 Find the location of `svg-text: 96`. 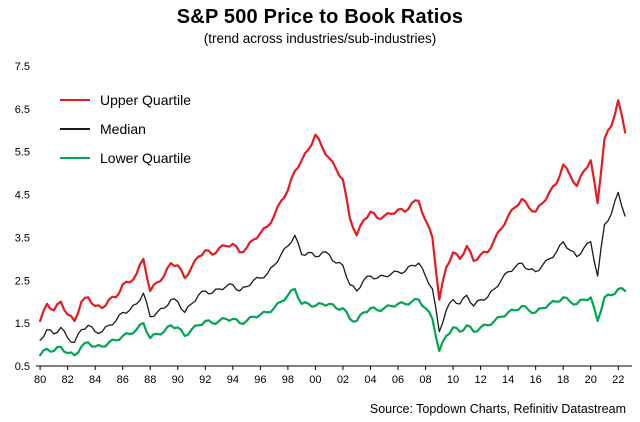

svg-text: 96 is located at coordinates (260, 380).